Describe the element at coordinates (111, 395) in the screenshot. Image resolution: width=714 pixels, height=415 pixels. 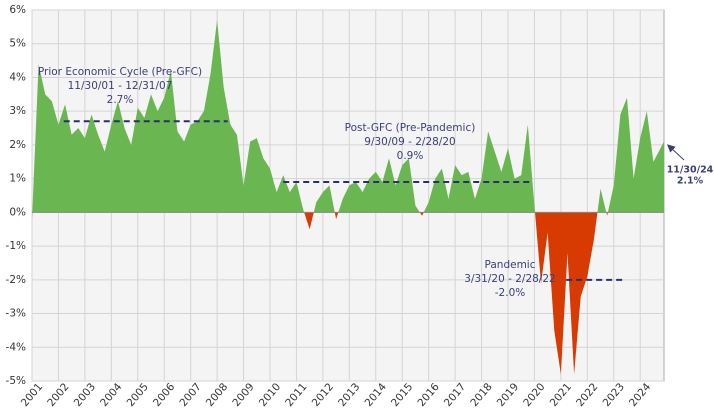
I see `x-tick-label: 2004` at that location.